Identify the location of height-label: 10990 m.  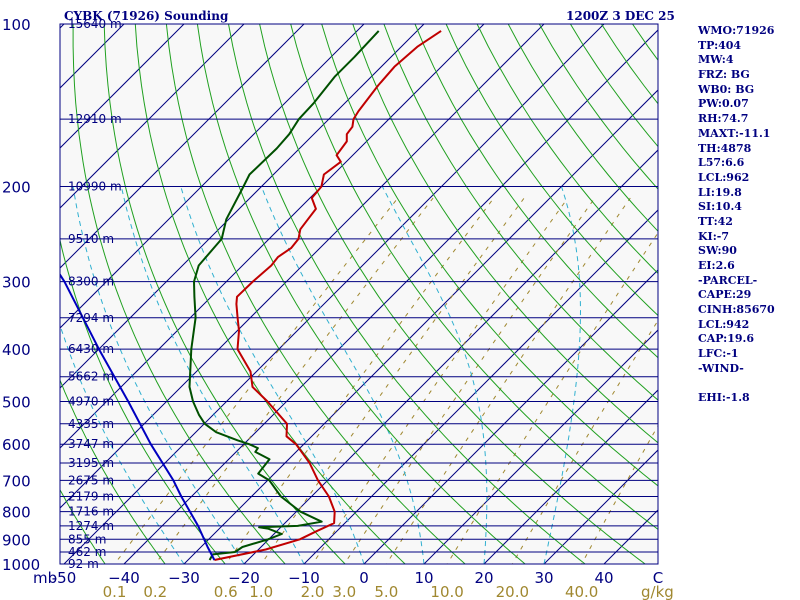
(95, 187).